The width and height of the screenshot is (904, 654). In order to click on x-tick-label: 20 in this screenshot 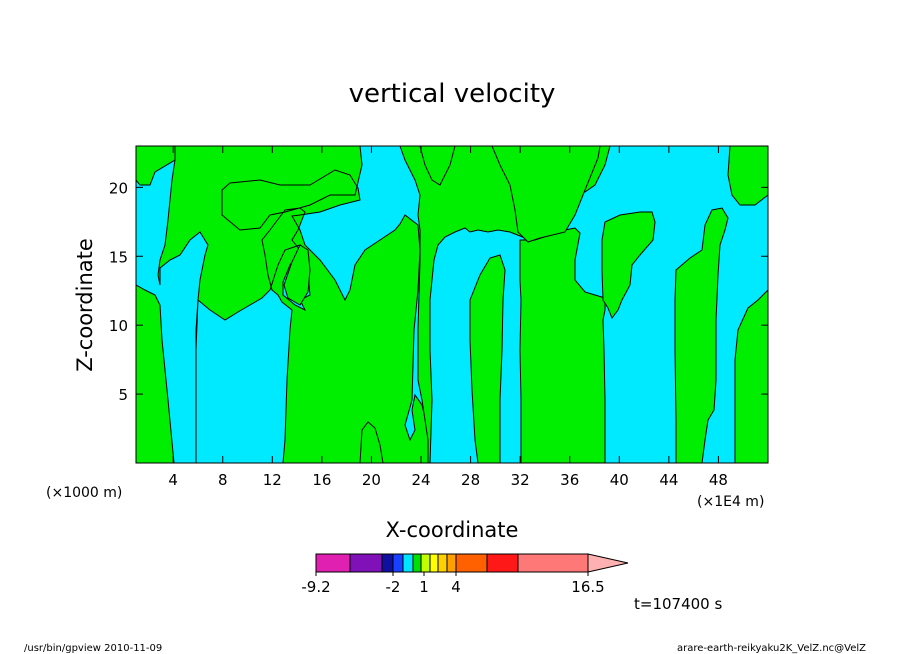, I will do `click(371, 480)`.